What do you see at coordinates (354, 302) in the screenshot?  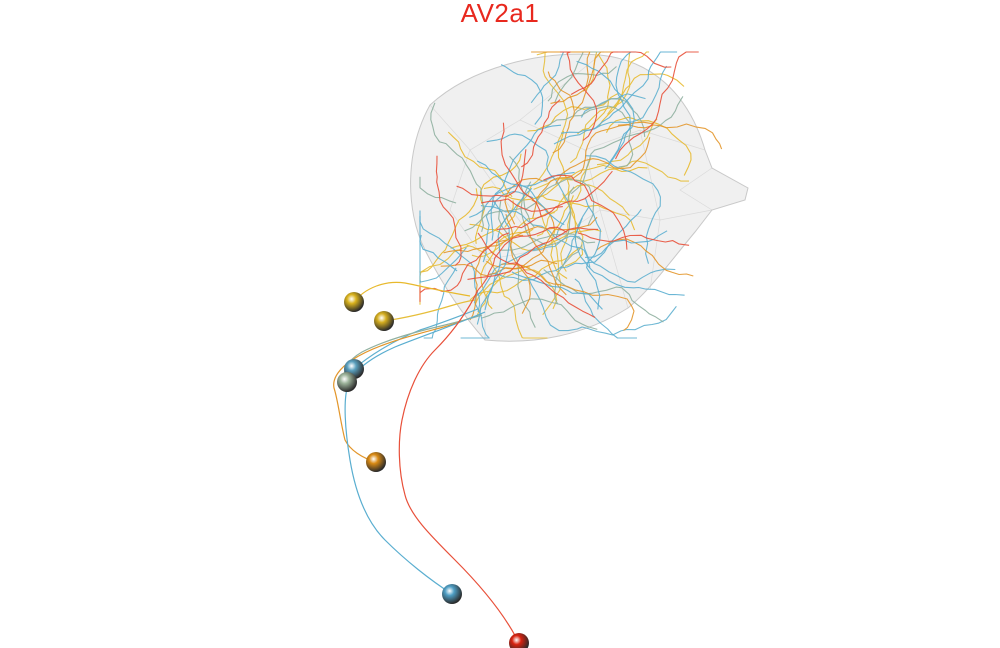 I see `neuron-yellow-1-soma` at bounding box center [354, 302].